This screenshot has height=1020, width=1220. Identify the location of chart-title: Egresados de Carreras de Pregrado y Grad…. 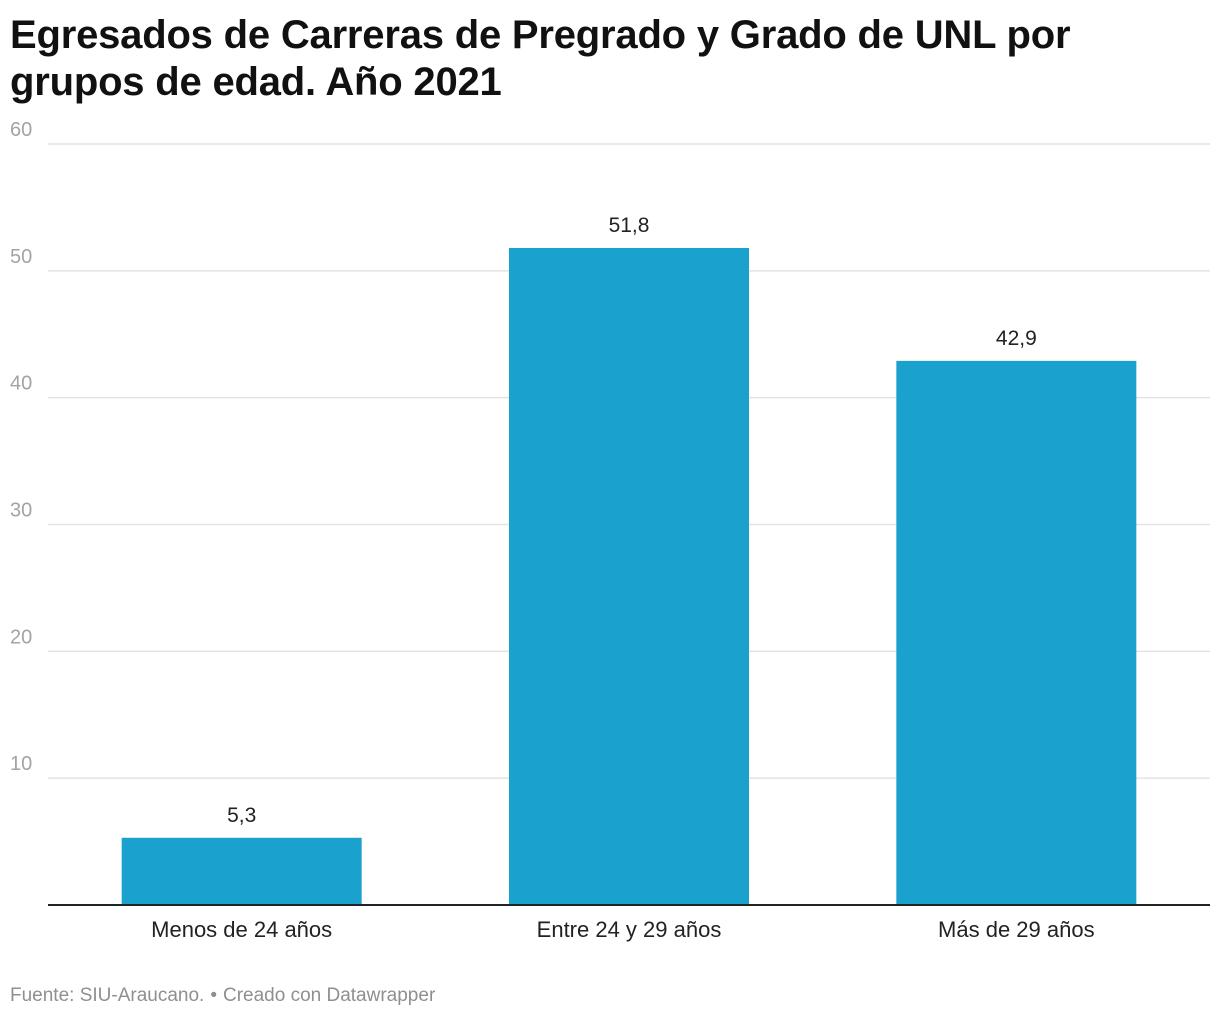
(540, 58).